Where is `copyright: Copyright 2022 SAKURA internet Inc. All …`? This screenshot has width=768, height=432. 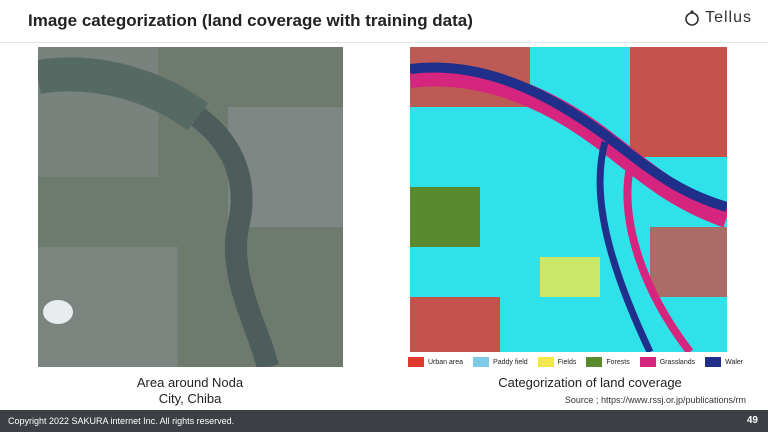 copyright: Copyright 2022 SAKURA internet Inc. All … is located at coordinates (121, 421).